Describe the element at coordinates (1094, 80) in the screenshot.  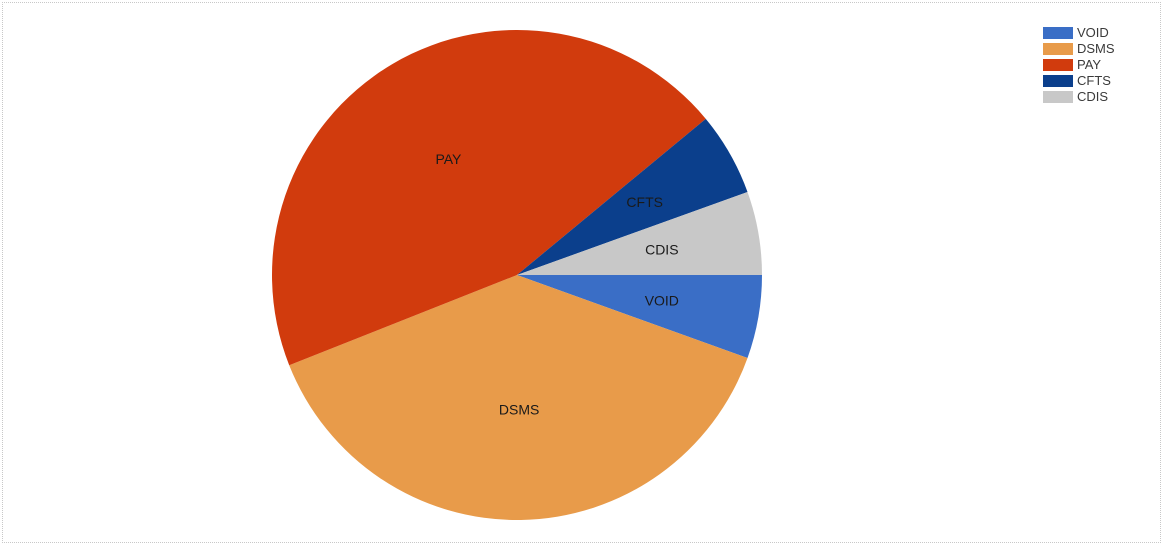
I see `legend-label-cfts: CFTS` at that location.